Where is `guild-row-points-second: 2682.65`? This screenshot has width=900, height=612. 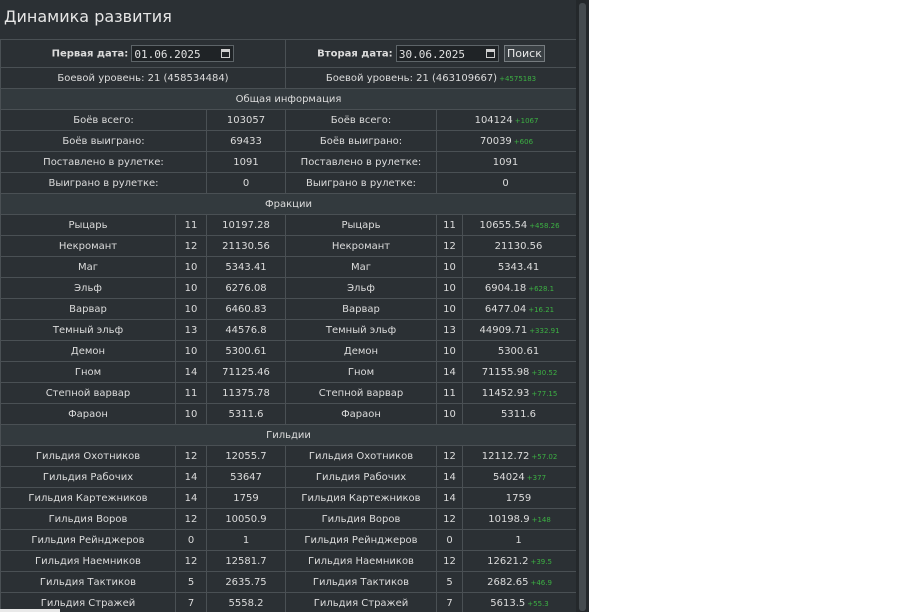
guild-row-points-second: 2682.65 is located at coordinates (508, 582).